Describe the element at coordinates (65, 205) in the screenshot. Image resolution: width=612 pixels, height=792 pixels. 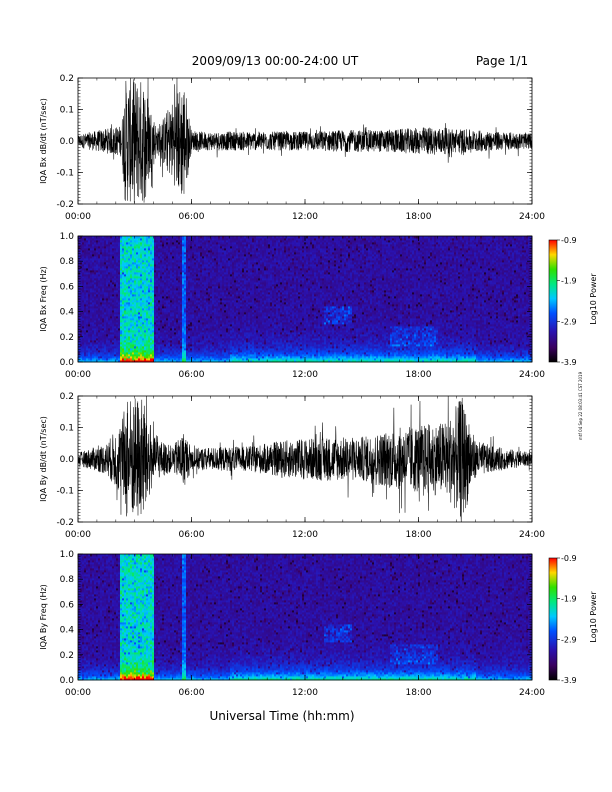
I see `y-tick-label: -0.2` at that location.